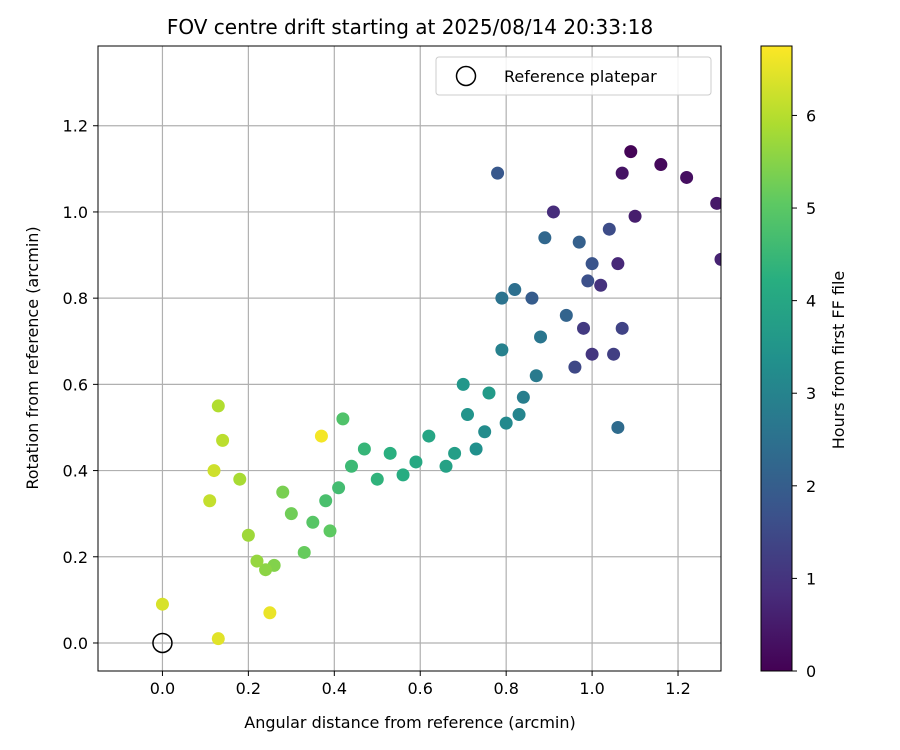 This screenshot has height=750, width=900. What do you see at coordinates (162, 688) in the screenshot?
I see `x-tick-label: 0.0` at bounding box center [162, 688].